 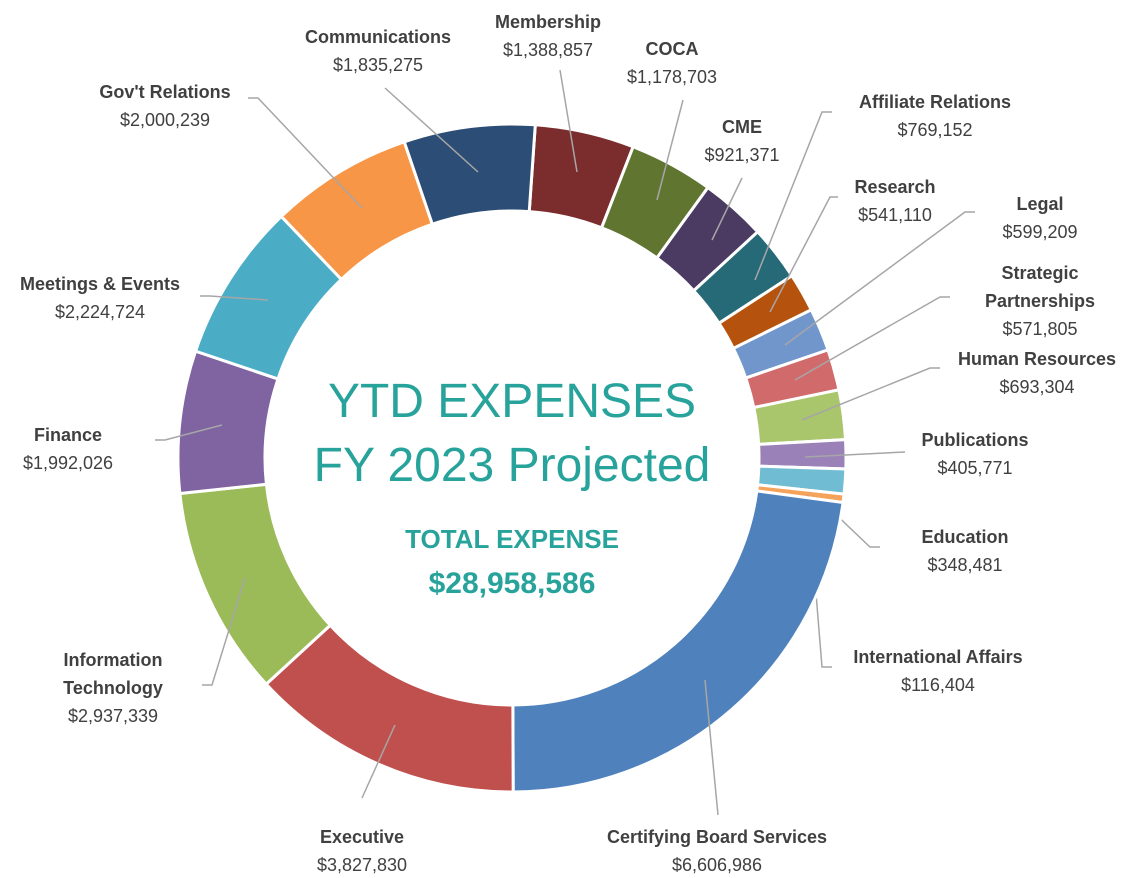 What do you see at coordinates (935, 130) in the screenshot?
I see `value-label: $769,152` at bounding box center [935, 130].